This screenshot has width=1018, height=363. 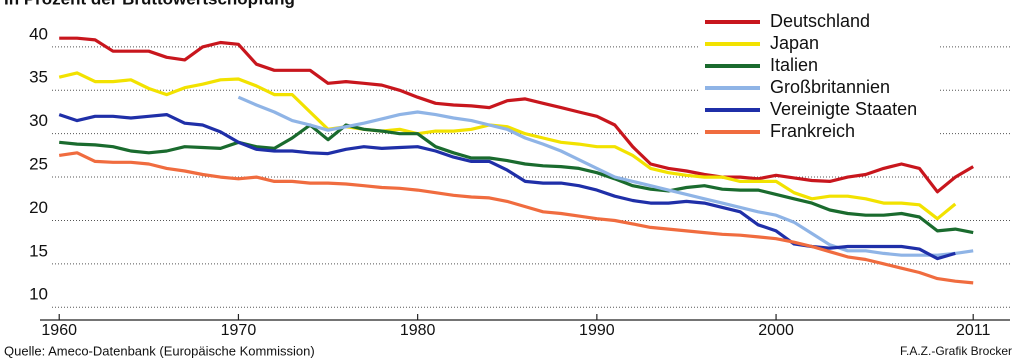 What do you see at coordinates (812, 131) in the screenshot?
I see `legend-label: Frankreich` at bounding box center [812, 131].